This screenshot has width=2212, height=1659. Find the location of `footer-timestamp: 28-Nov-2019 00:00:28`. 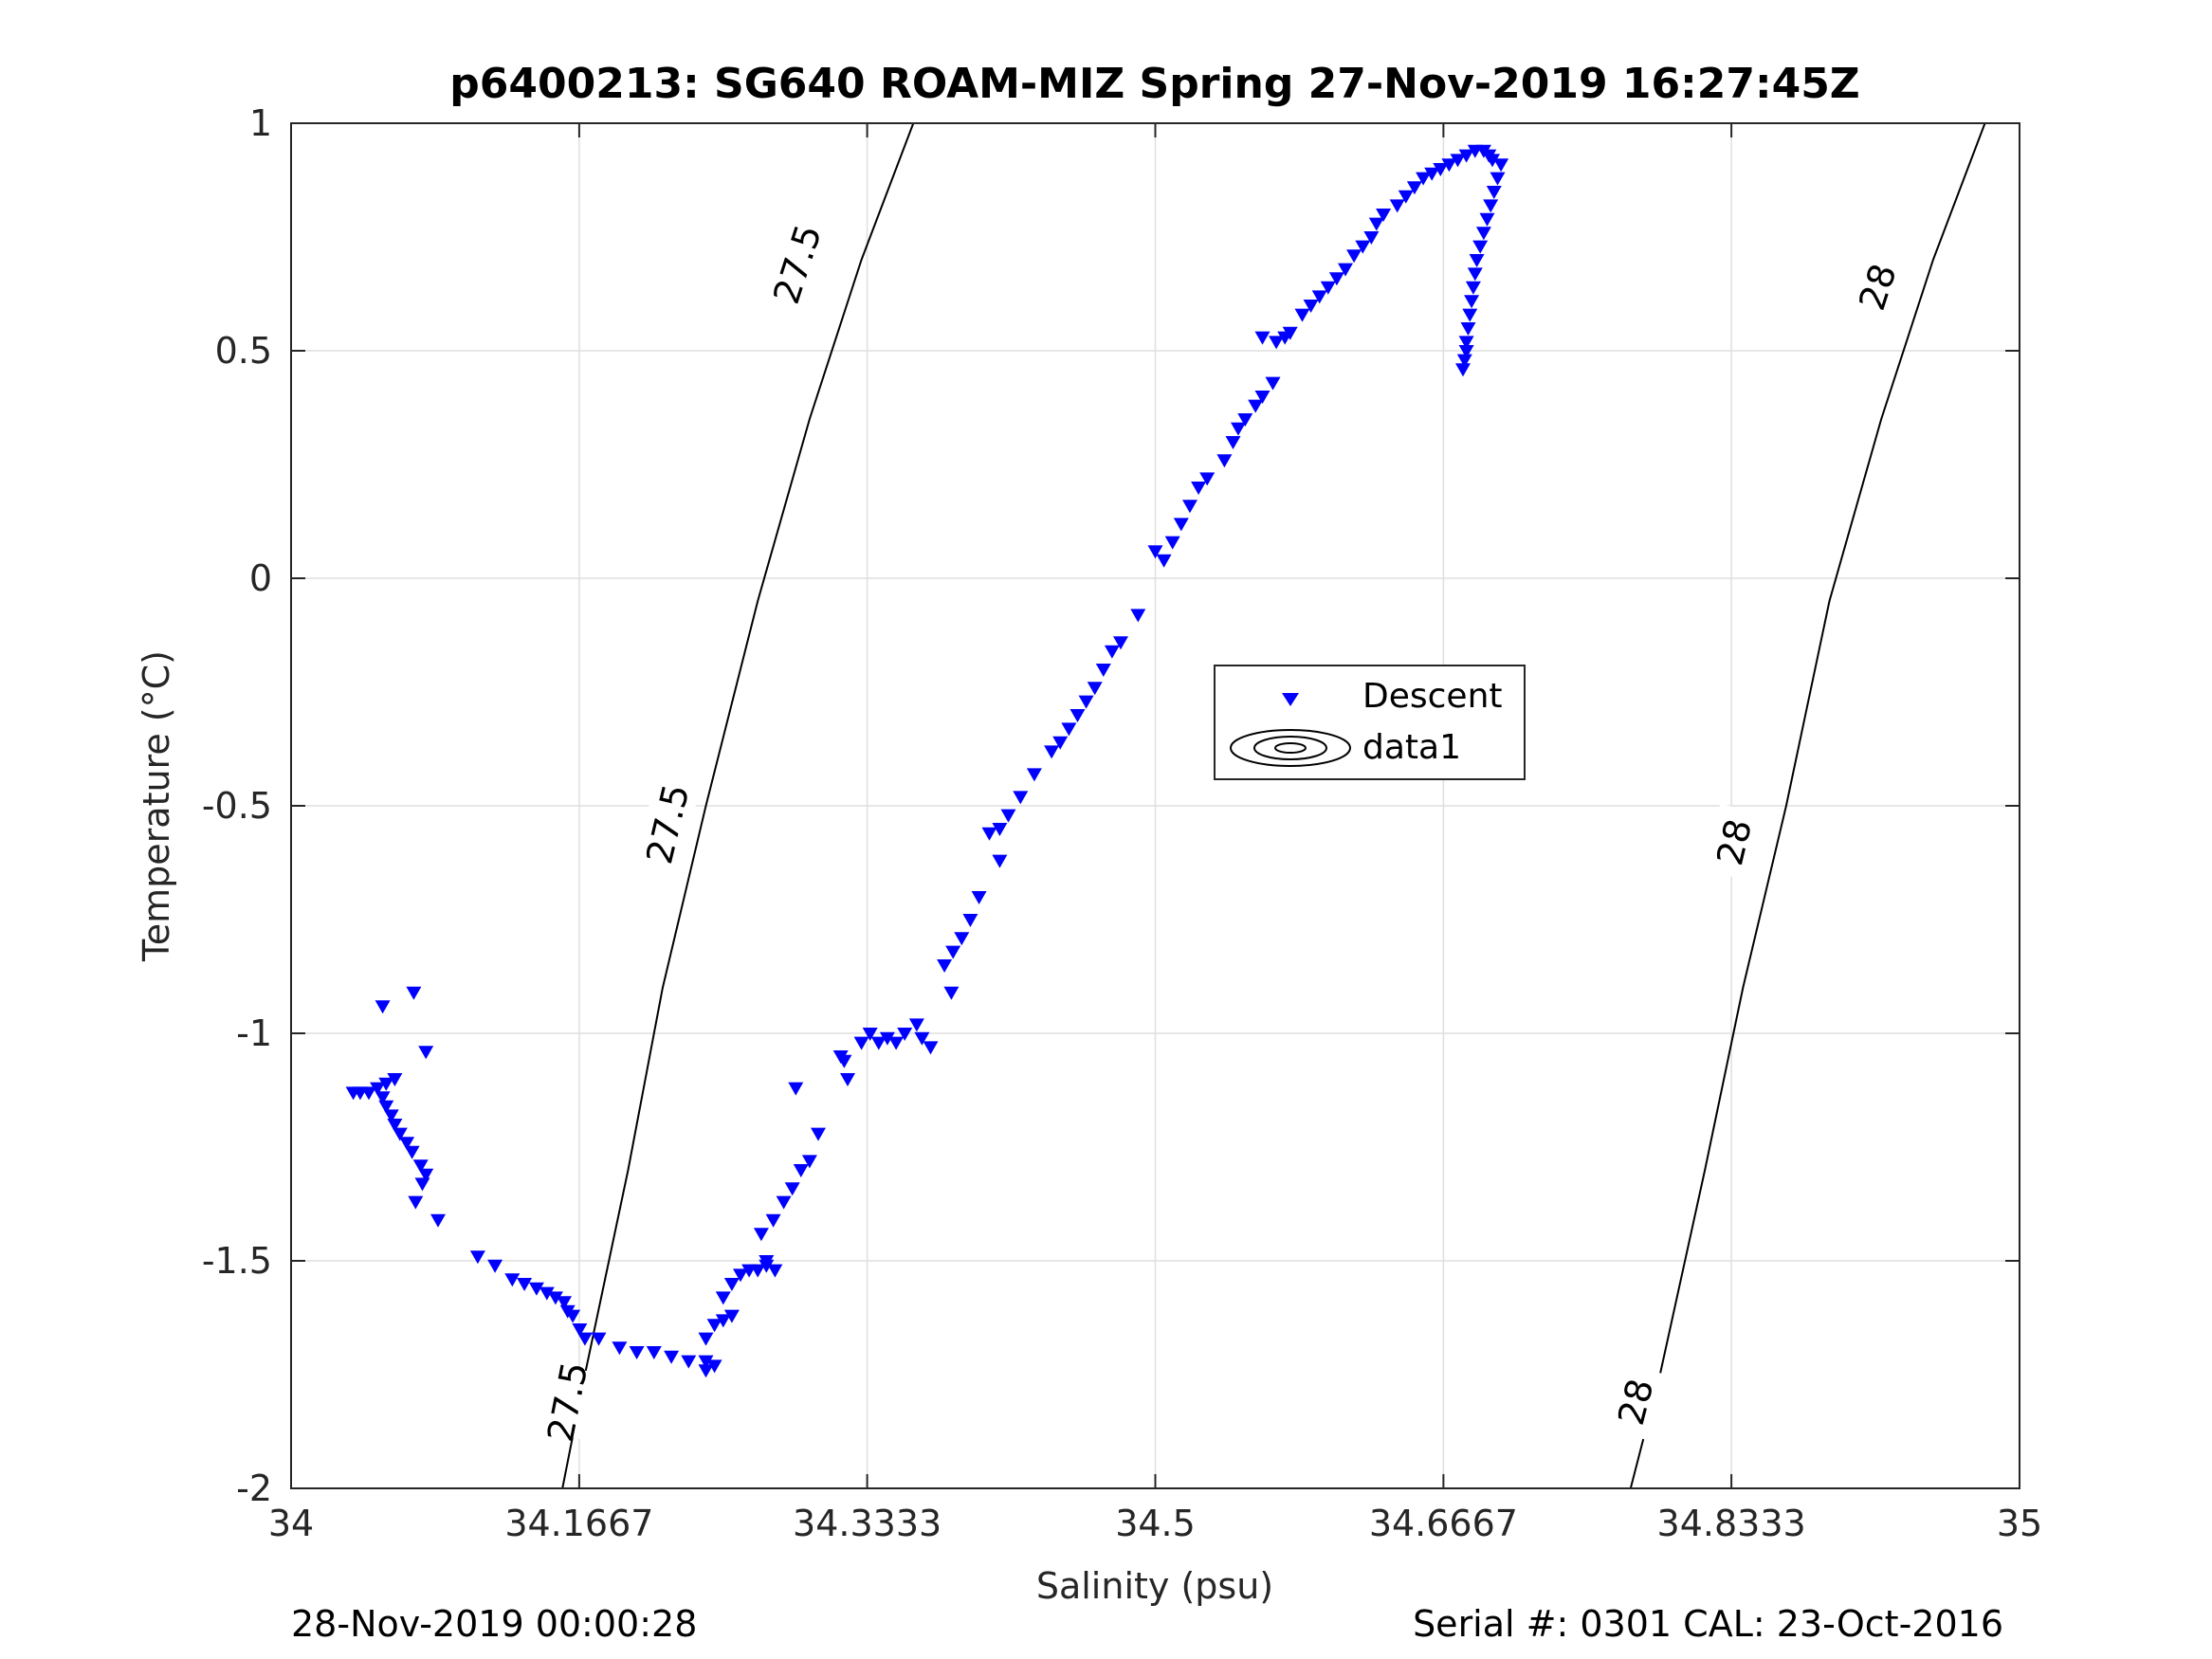

footer-timestamp: 28-Nov-2019 00:00:28 is located at coordinates (494, 1624).